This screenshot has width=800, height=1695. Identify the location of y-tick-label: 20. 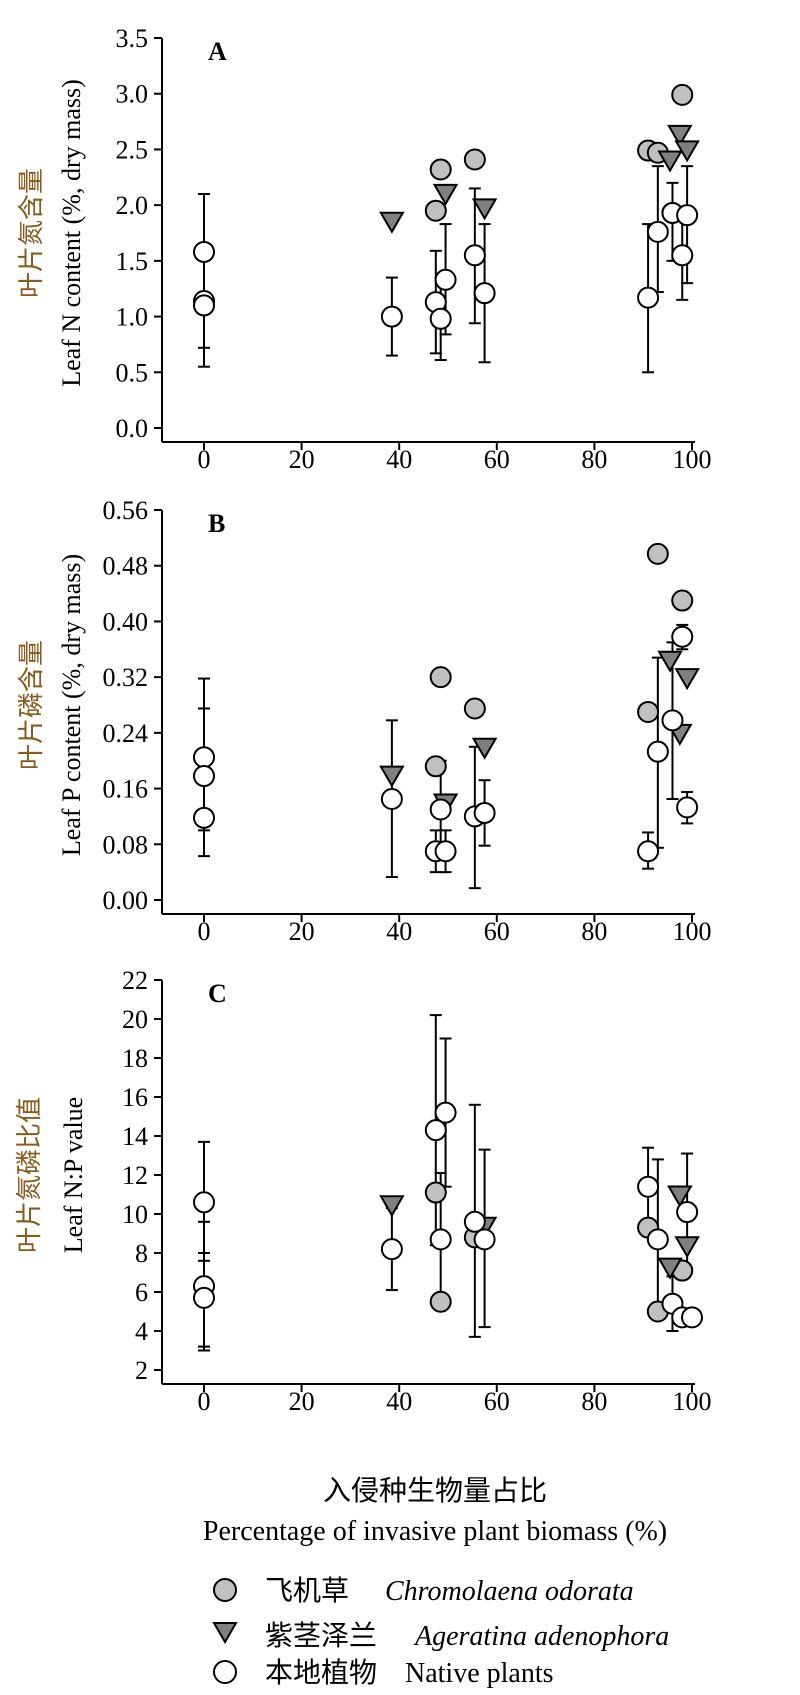
(135, 1019).